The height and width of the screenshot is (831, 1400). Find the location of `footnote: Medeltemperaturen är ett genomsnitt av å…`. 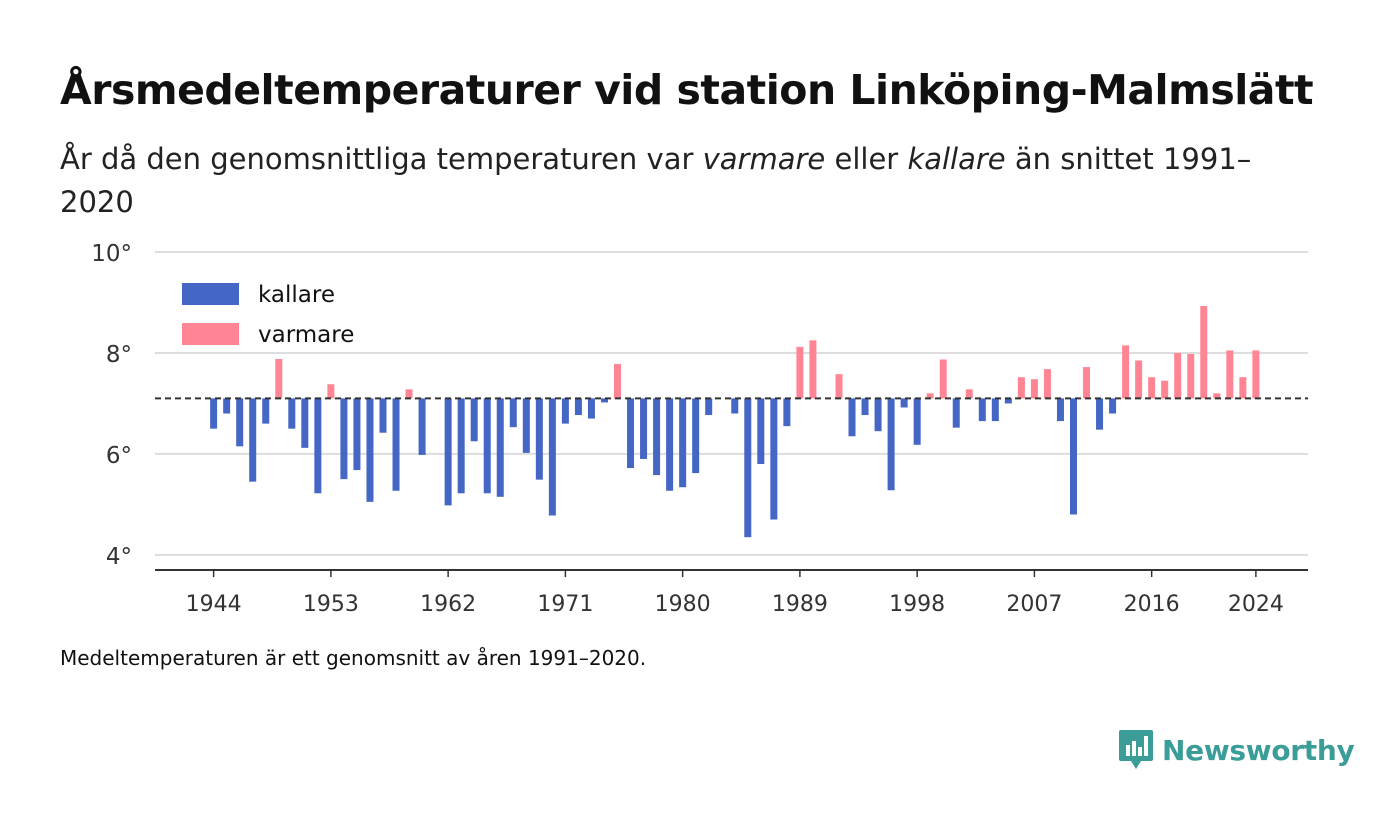

footnote: Medeltemperaturen är ett genomsnitt av å… is located at coordinates (353, 658).